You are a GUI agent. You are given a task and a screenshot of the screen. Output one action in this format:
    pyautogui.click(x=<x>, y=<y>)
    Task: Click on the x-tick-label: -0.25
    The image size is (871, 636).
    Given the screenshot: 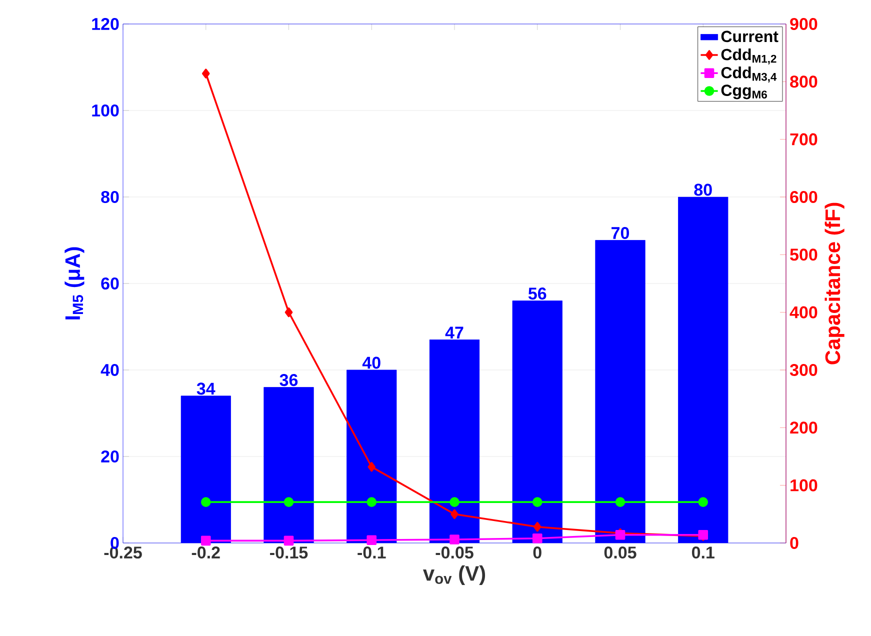 What is the action you would take?
    pyautogui.click(x=123, y=552)
    